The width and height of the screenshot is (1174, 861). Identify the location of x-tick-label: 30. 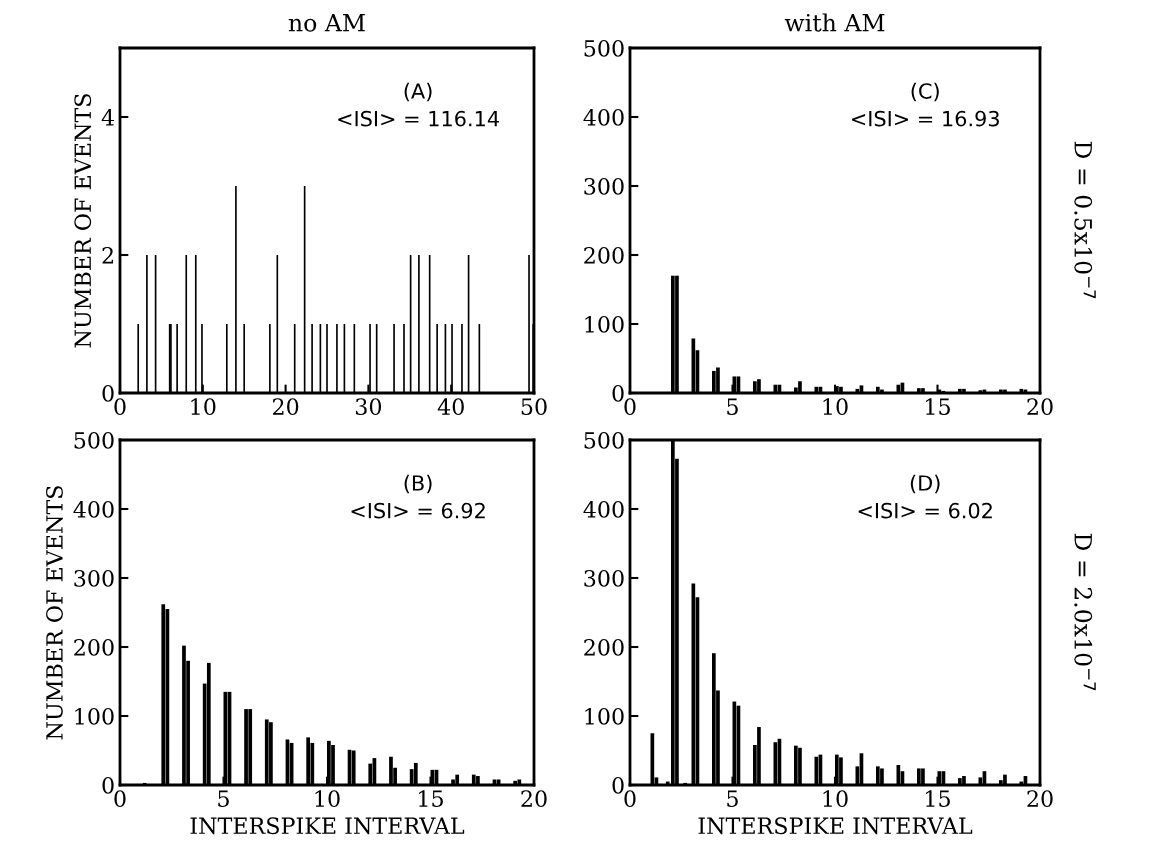
(368, 407).